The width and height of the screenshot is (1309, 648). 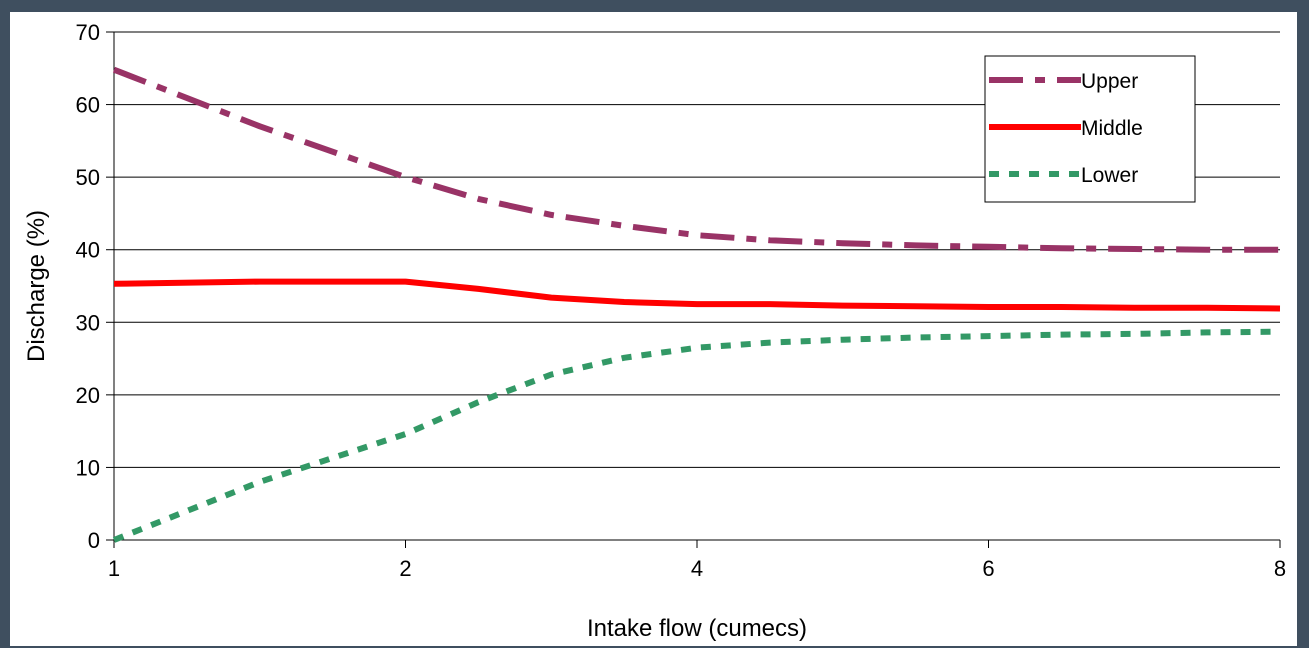 What do you see at coordinates (697, 295) in the screenshot?
I see `series-line-middle` at bounding box center [697, 295].